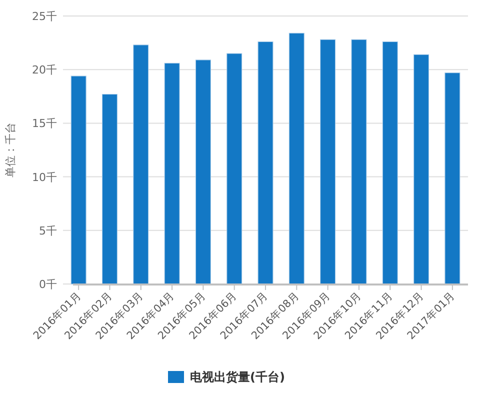 The width and height of the screenshot is (478, 393). What do you see at coordinates (44, 70) in the screenshot?
I see `y-tick-label: 20千` at bounding box center [44, 70].